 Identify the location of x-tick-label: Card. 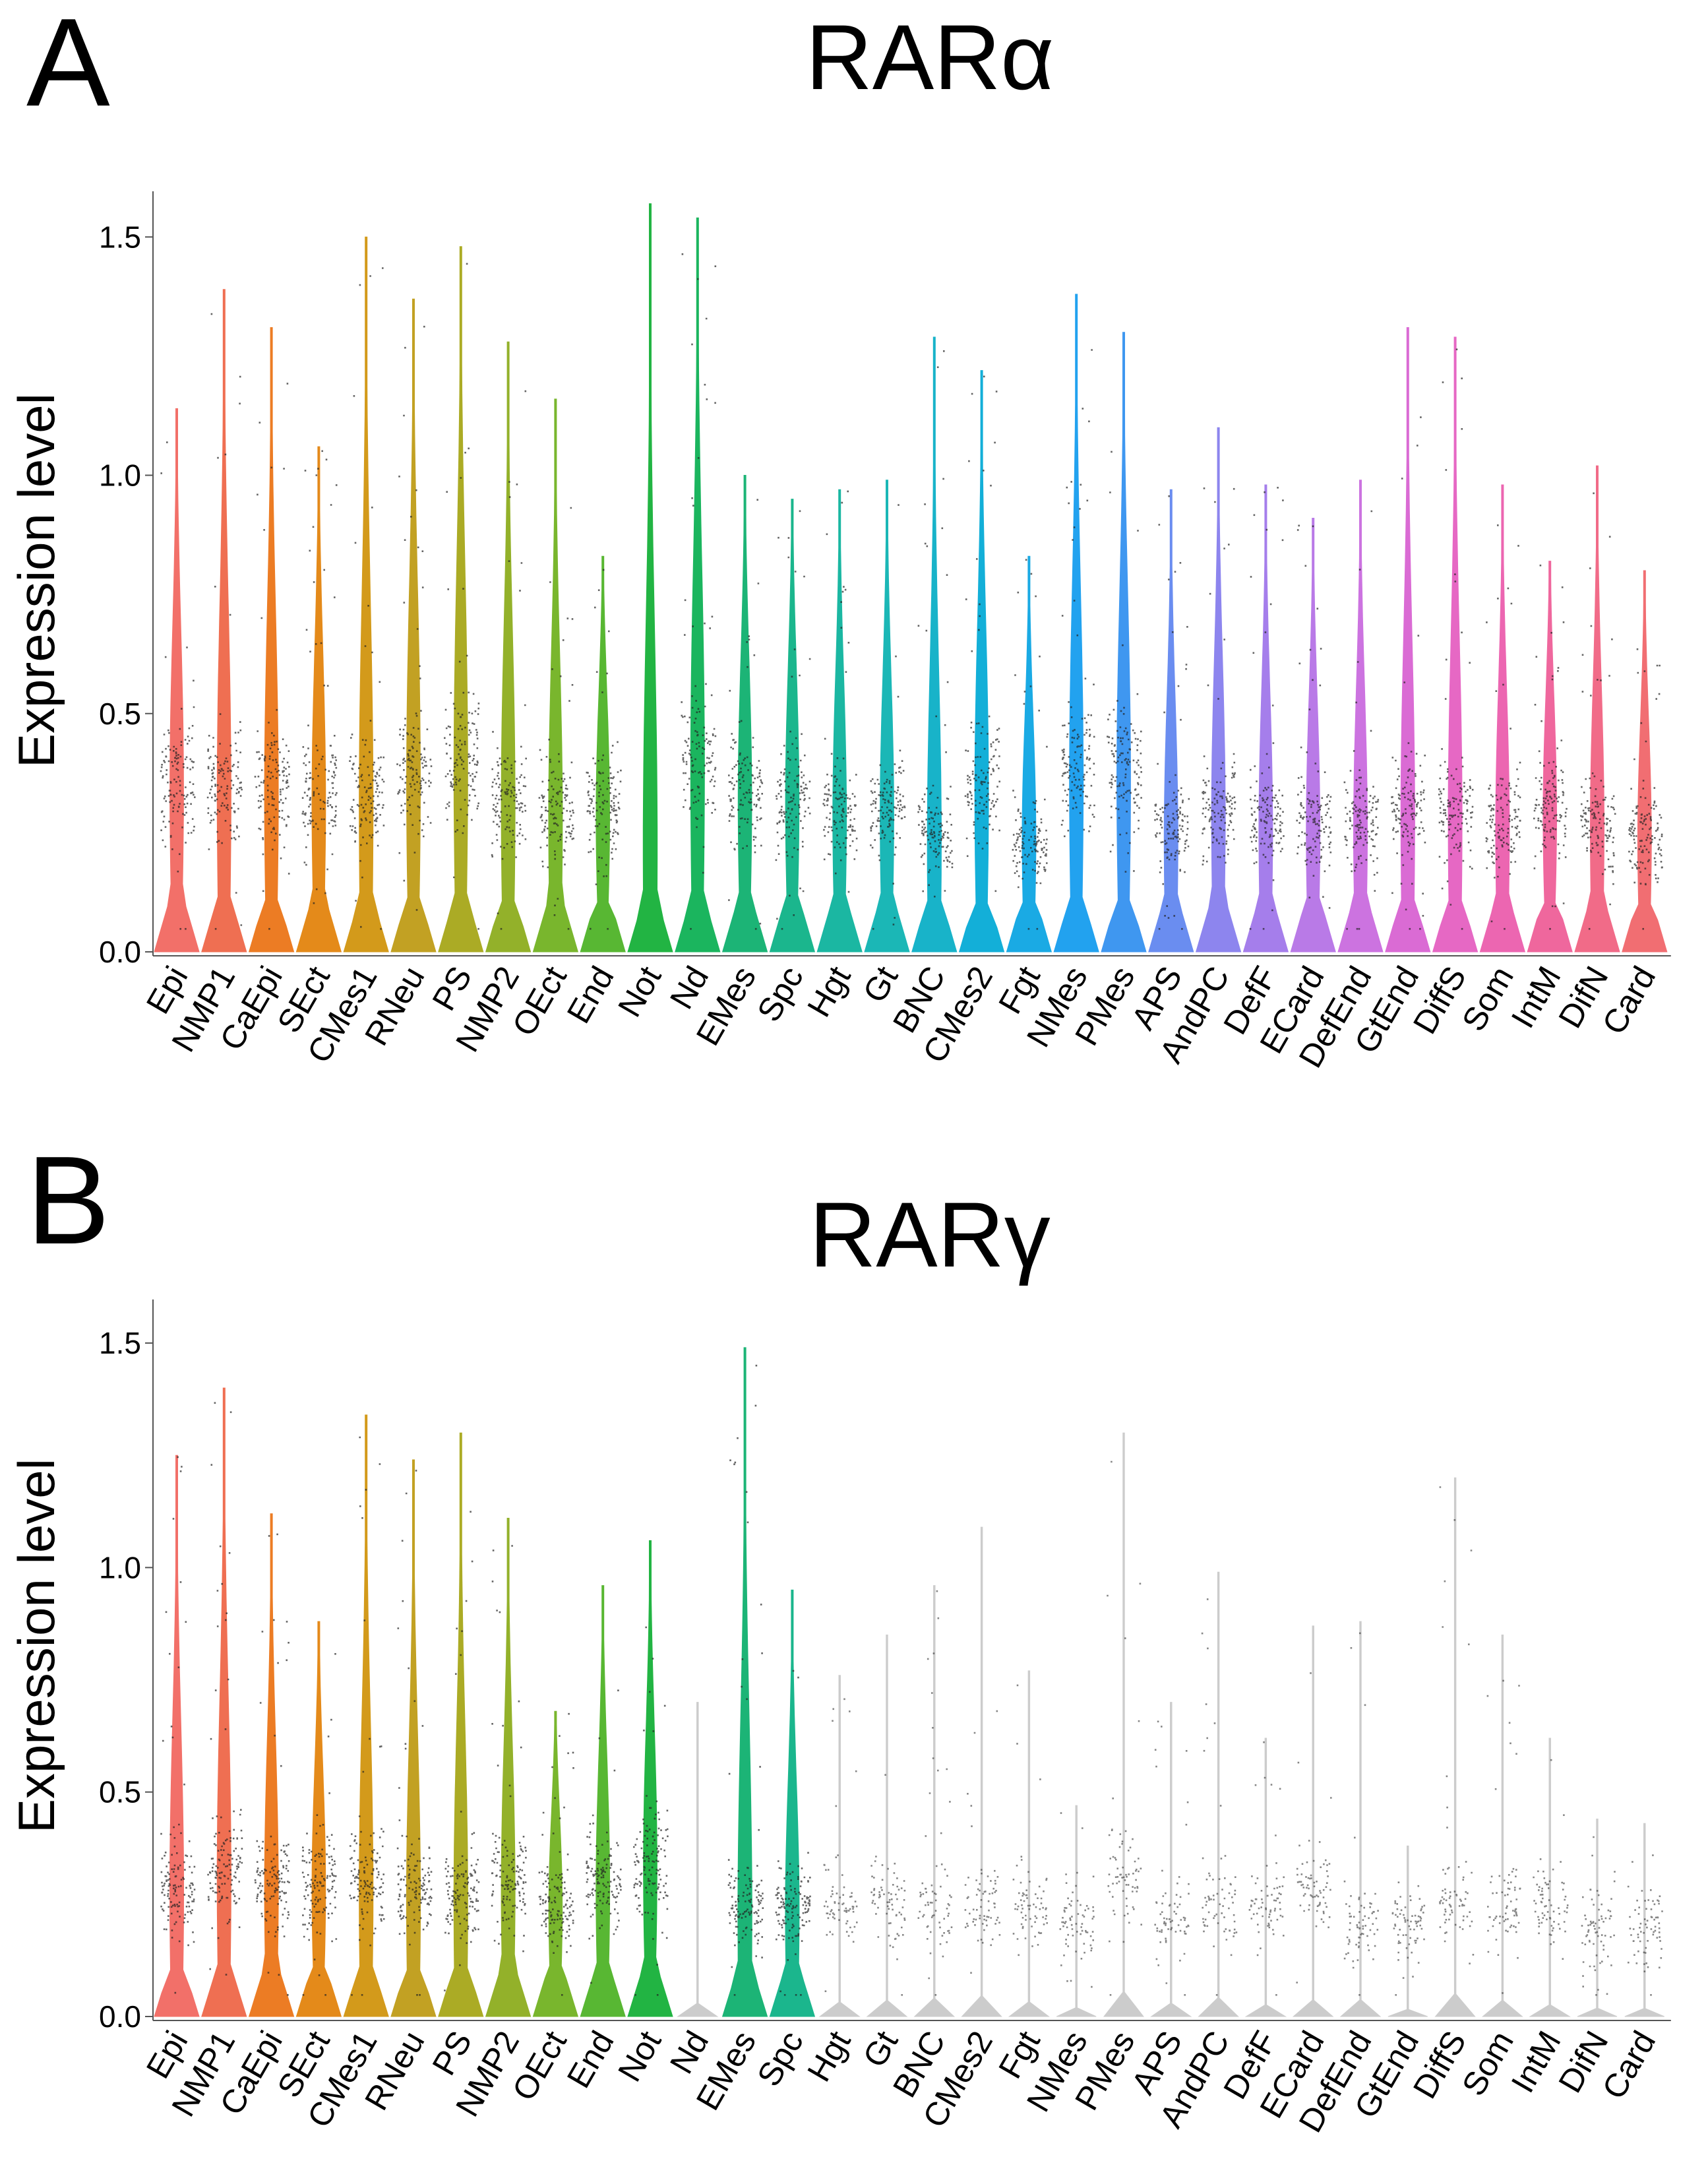
(1629, 2066).